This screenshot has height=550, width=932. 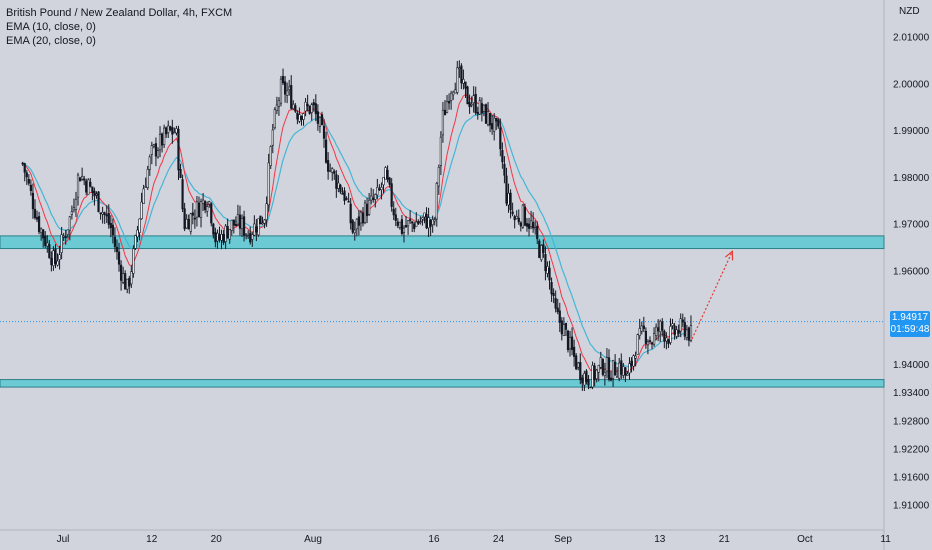 What do you see at coordinates (909, 11) in the screenshot?
I see `currency-label: NZD` at bounding box center [909, 11].